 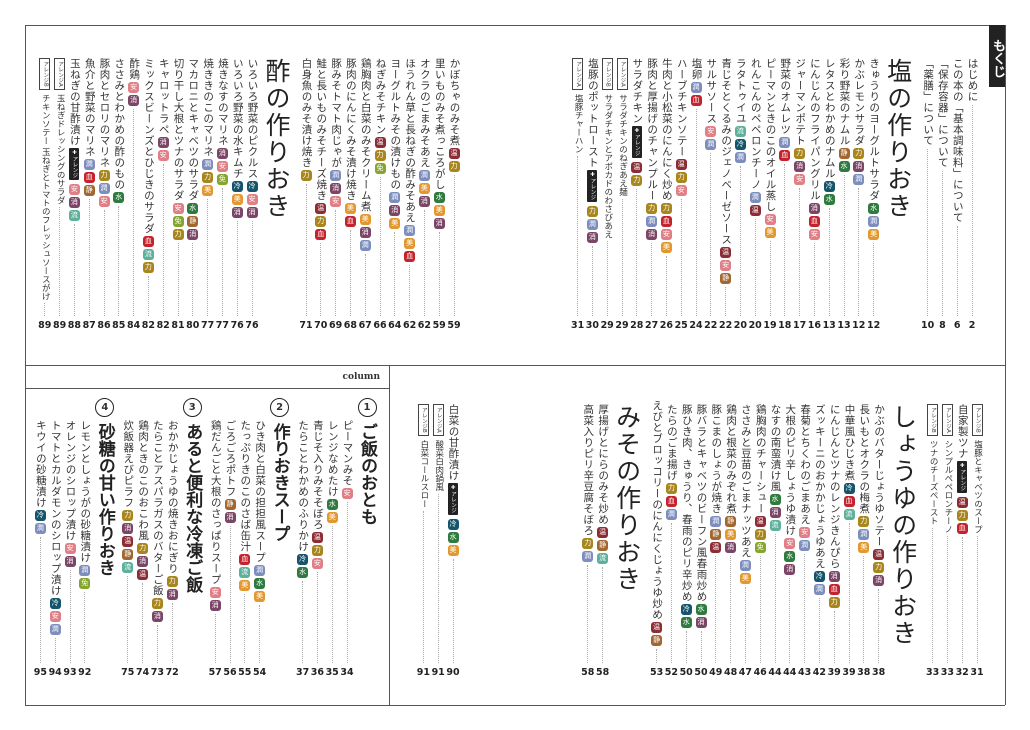 What do you see at coordinates (962, 431) in the screenshot?
I see `toc-entry-title: 自家製ツナ` at bounding box center [962, 431].